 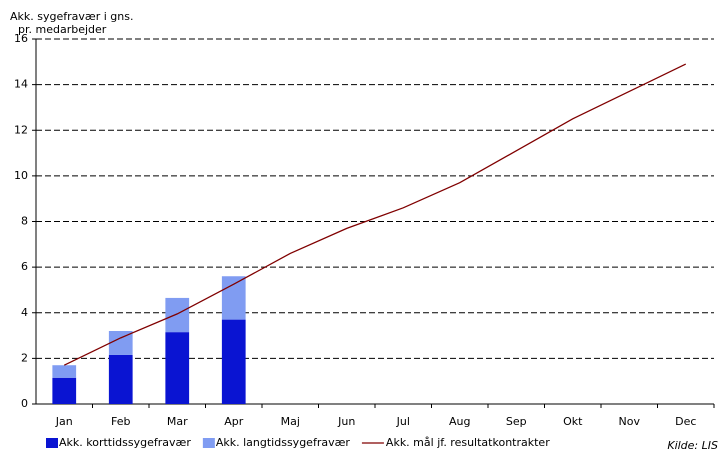 What do you see at coordinates (692, 445) in the screenshot?
I see `source: Kilde: LIS` at bounding box center [692, 445].